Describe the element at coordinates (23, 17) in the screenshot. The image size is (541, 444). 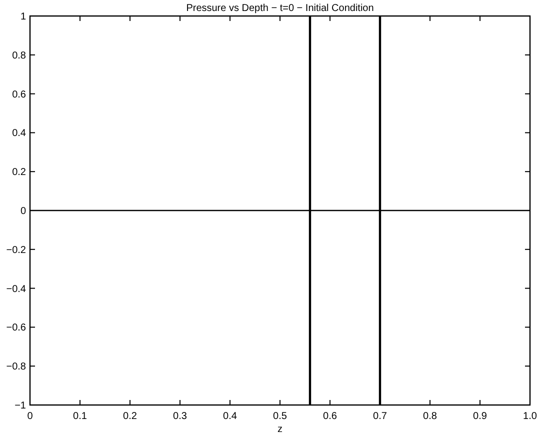
I see `y-tick-label: 1` at that location.